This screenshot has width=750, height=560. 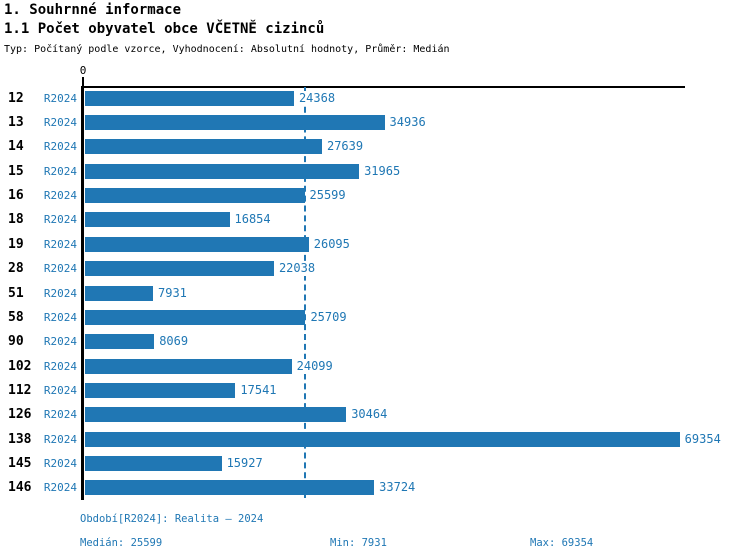 I want to click on footer-median: Medián: 25599, so click(x=121, y=543).